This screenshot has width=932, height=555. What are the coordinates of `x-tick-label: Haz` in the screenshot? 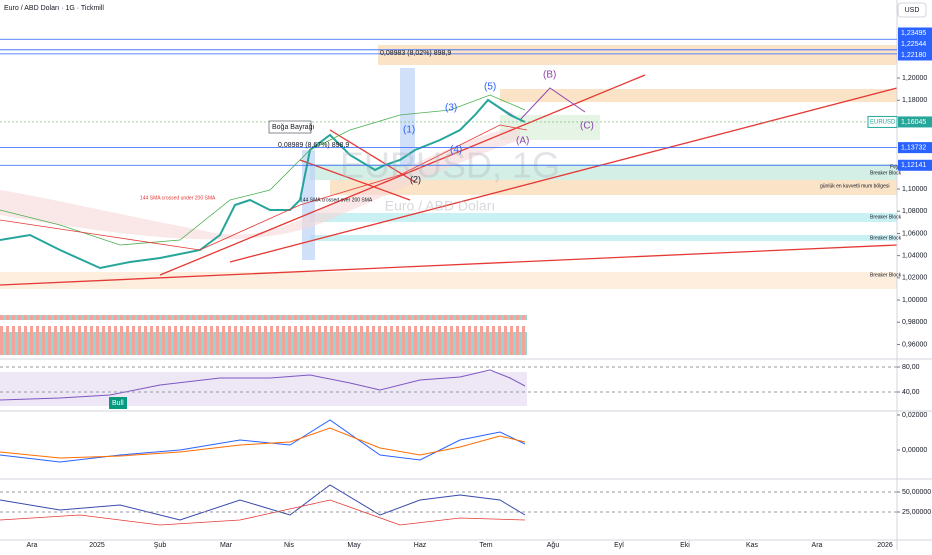 It's located at (420, 545).